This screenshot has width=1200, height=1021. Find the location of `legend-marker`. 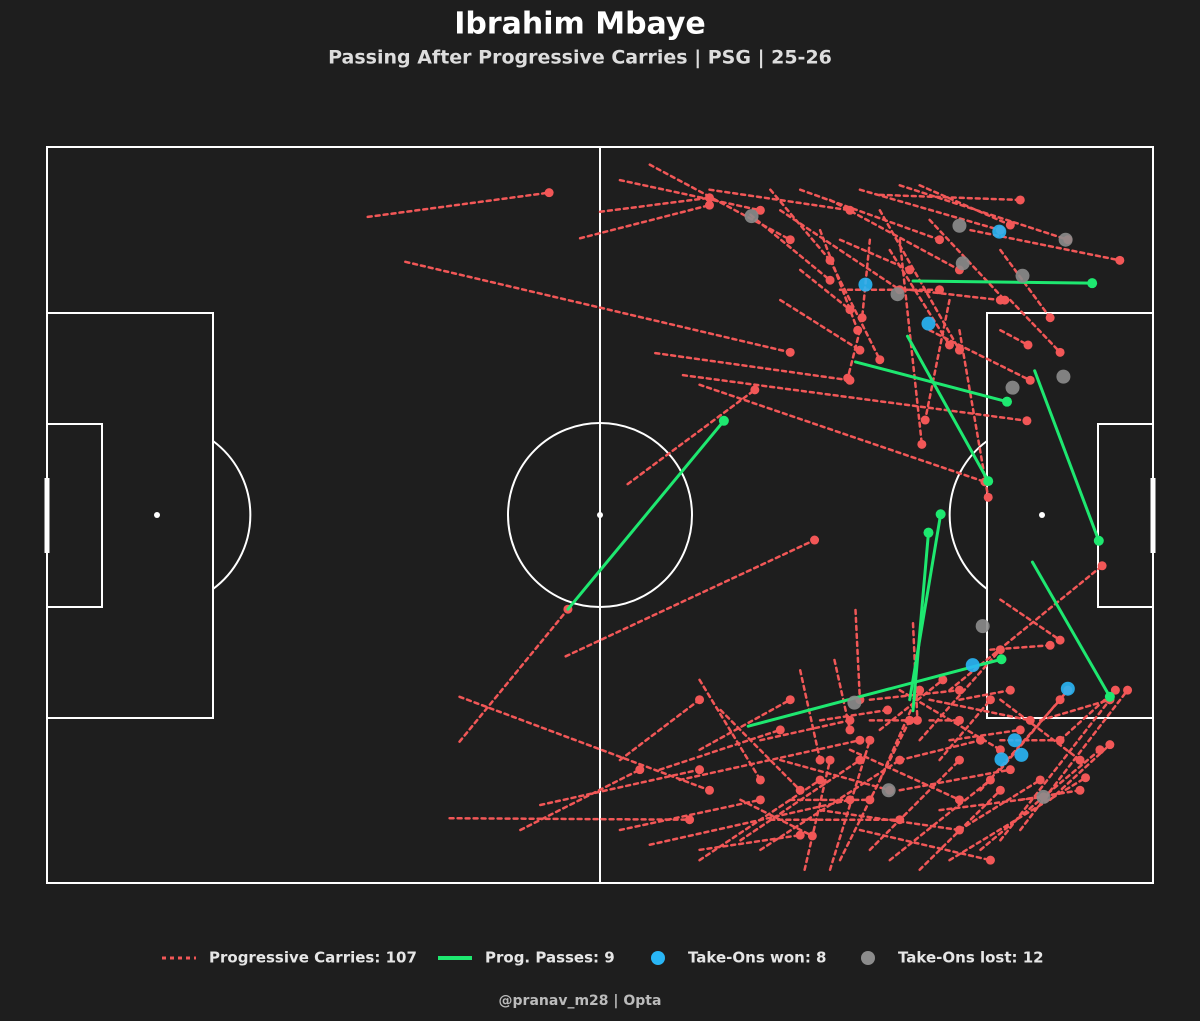

legend-marker is located at coordinates (868, 958).